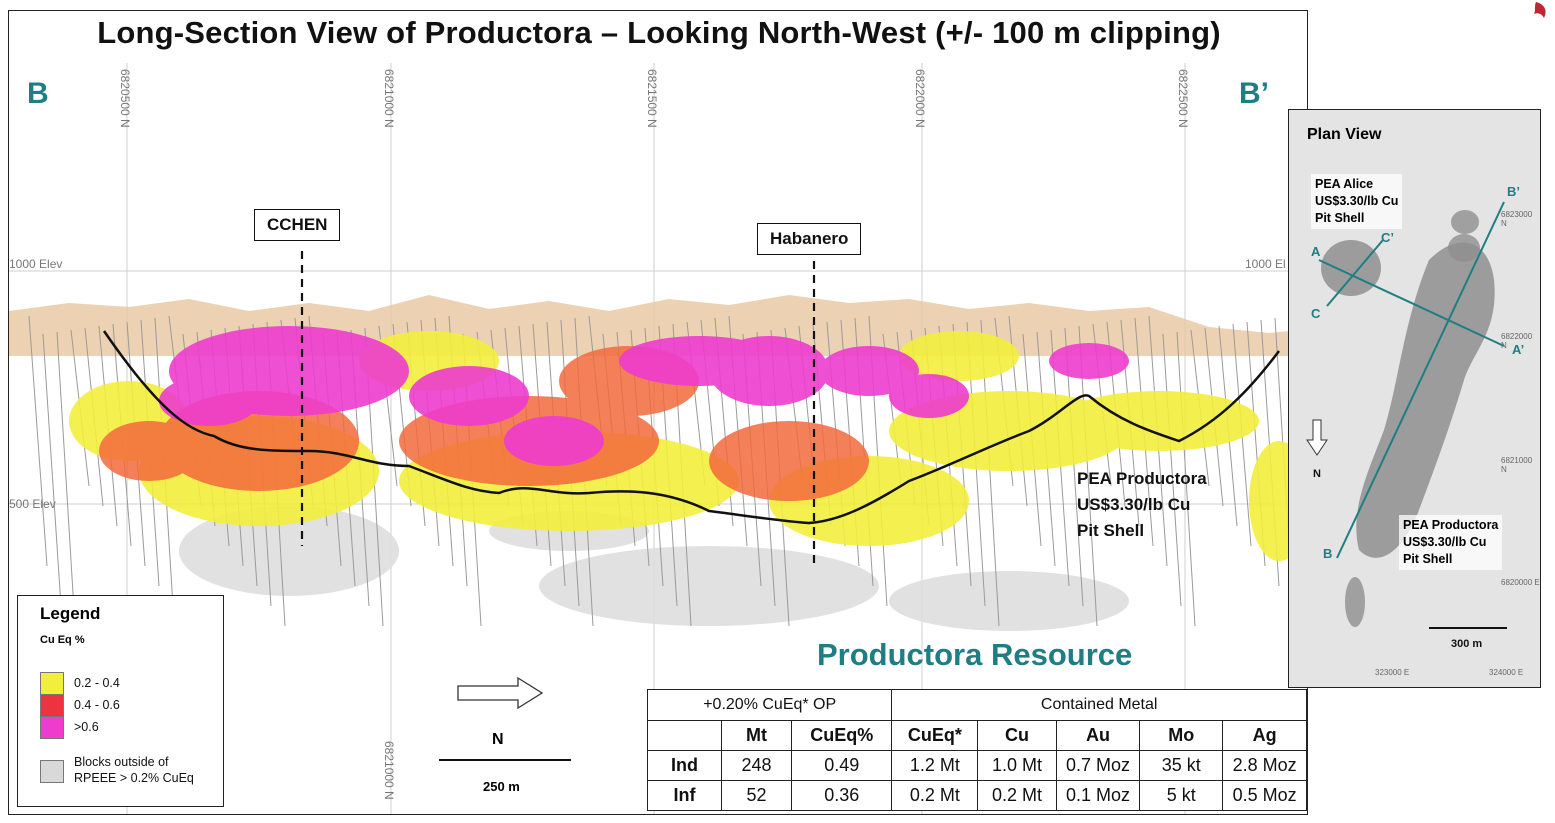 Image resolution: width=1555 pixels, height=823 pixels. I want to click on section-start-label: B, so click(38, 93).